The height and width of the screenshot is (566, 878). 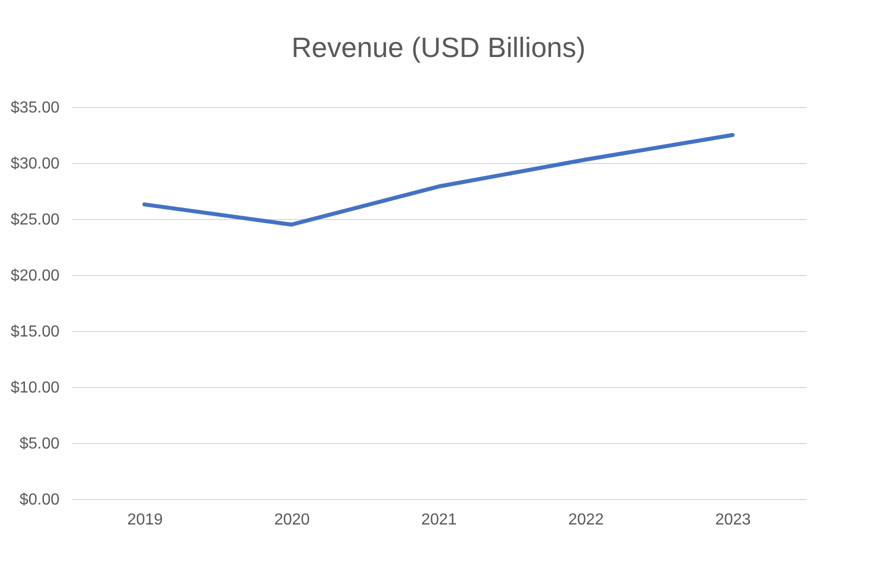 What do you see at coordinates (733, 520) in the screenshot?
I see `x-tick-label: 2023` at bounding box center [733, 520].